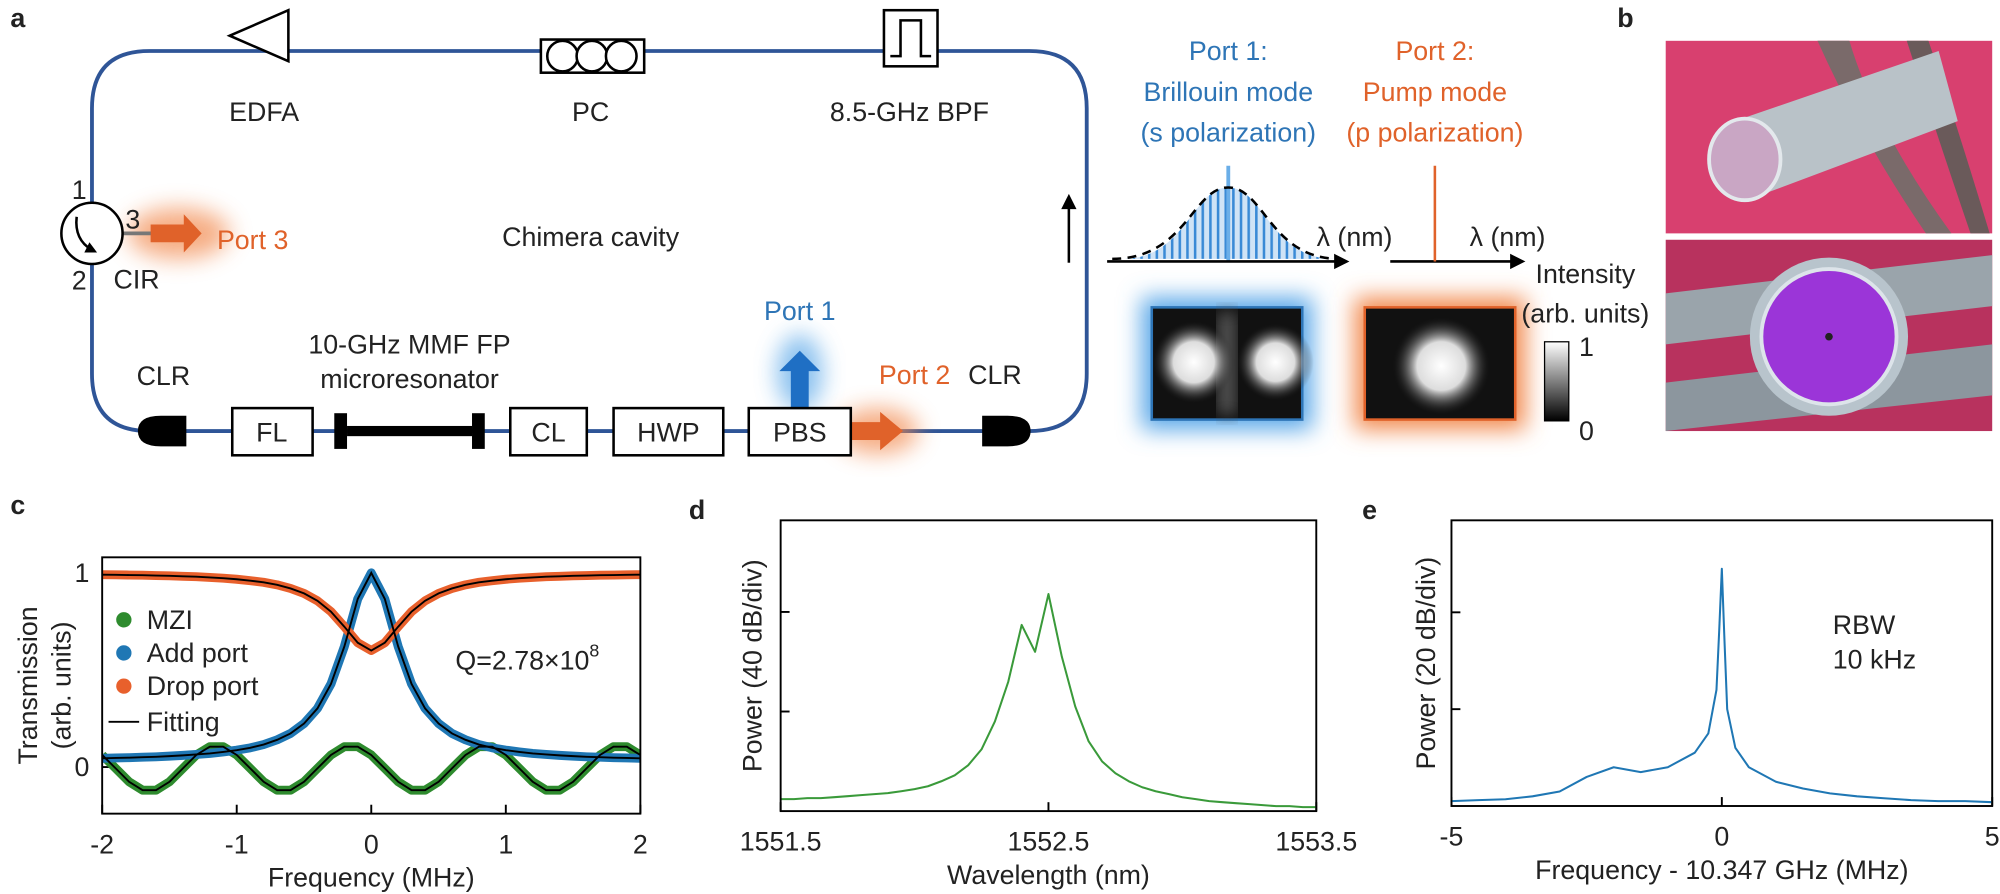 The image size is (2000, 894). What do you see at coordinates (1625, 18) in the screenshot?
I see `panel-label: b` at bounding box center [1625, 18].